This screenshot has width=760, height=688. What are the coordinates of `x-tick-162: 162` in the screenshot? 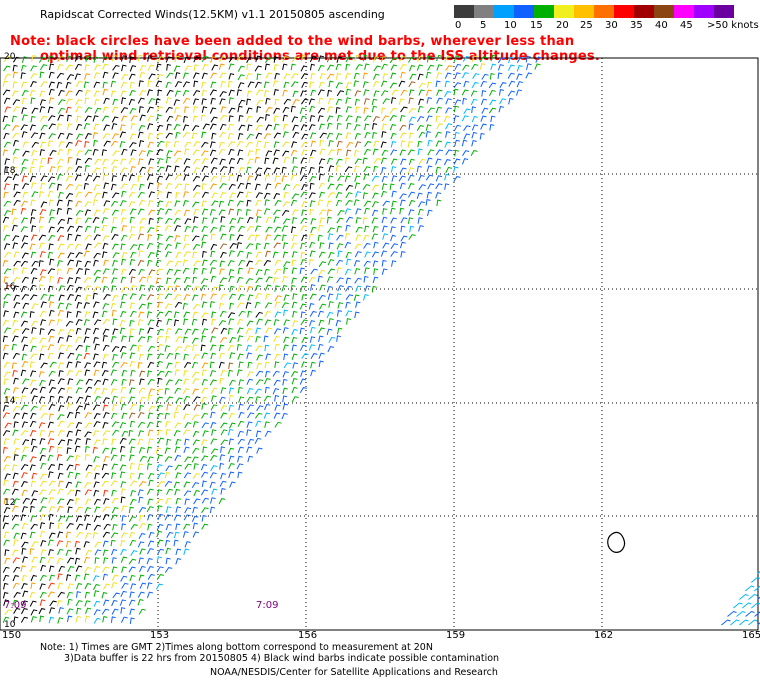 It's located at (604, 635).